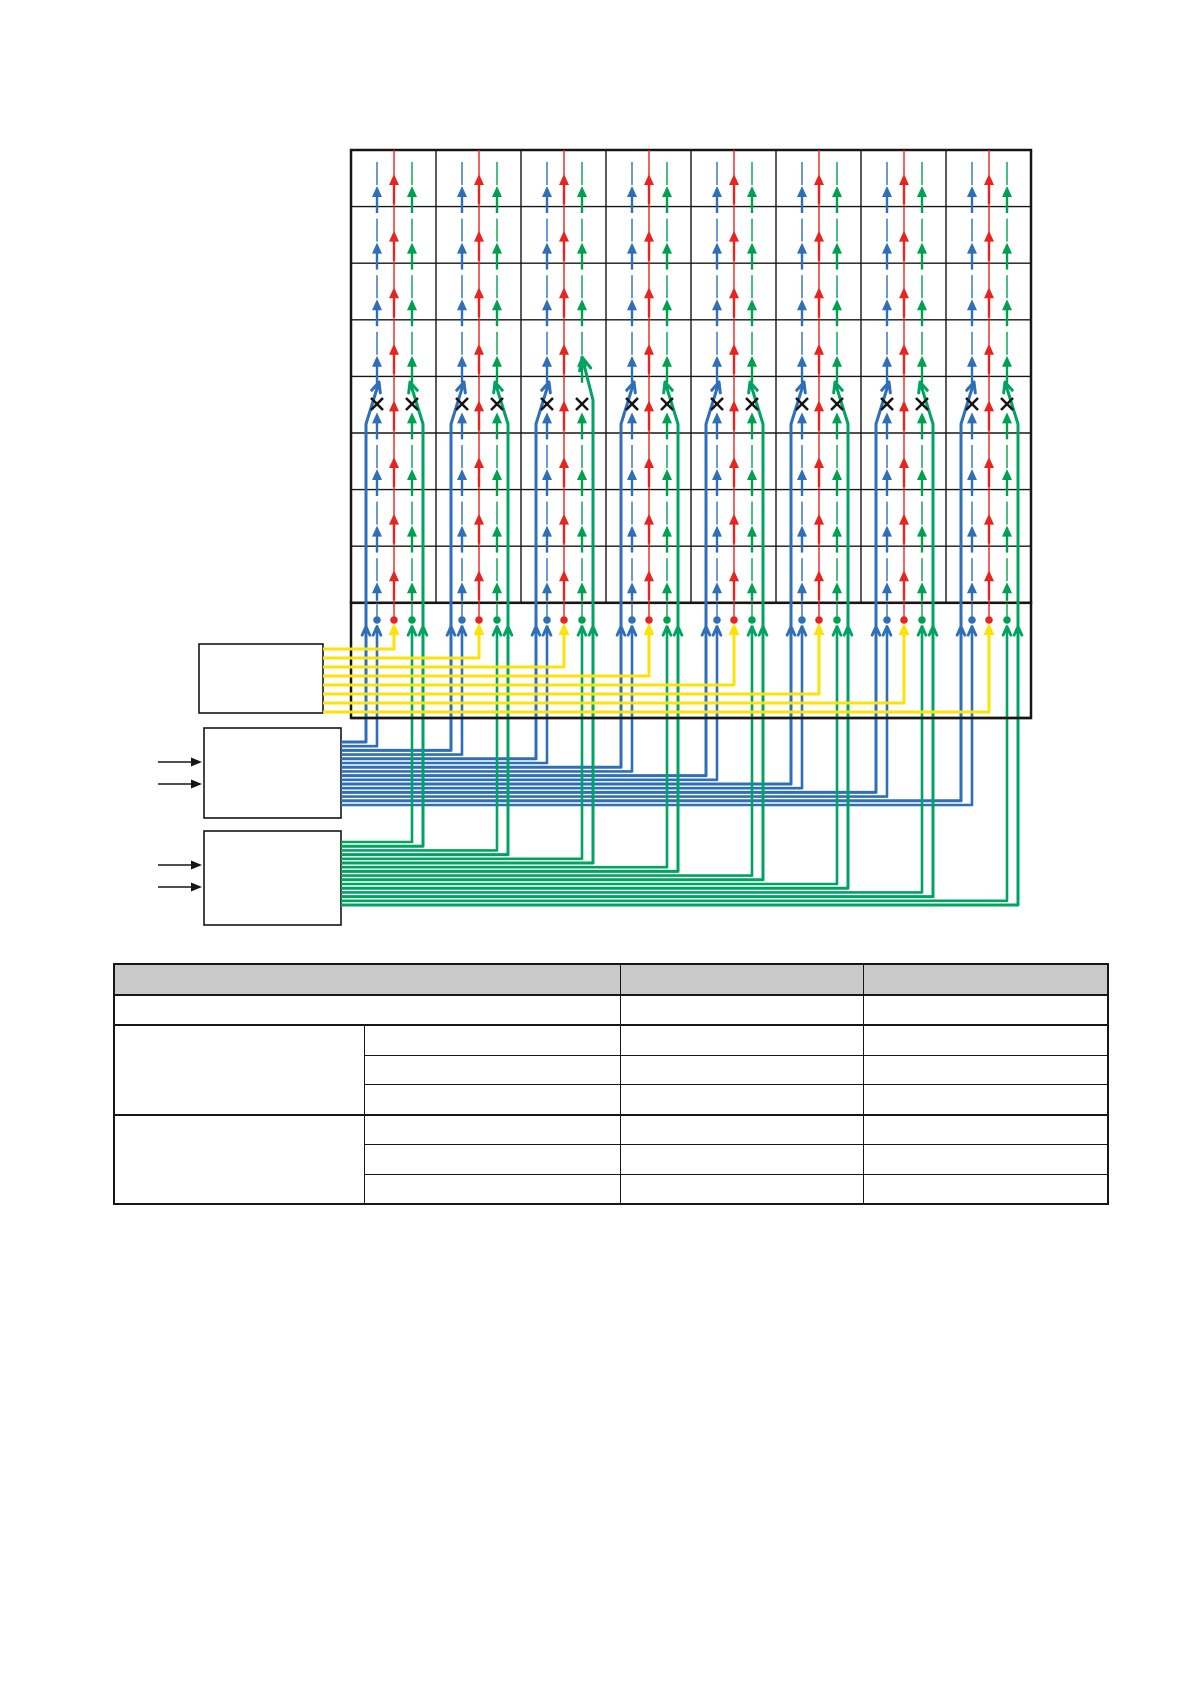 The height and width of the screenshot is (1684, 1191). What do you see at coordinates (261, 678) in the screenshot?
I see `wordline-driver-box` at bounding box center [261, 678].